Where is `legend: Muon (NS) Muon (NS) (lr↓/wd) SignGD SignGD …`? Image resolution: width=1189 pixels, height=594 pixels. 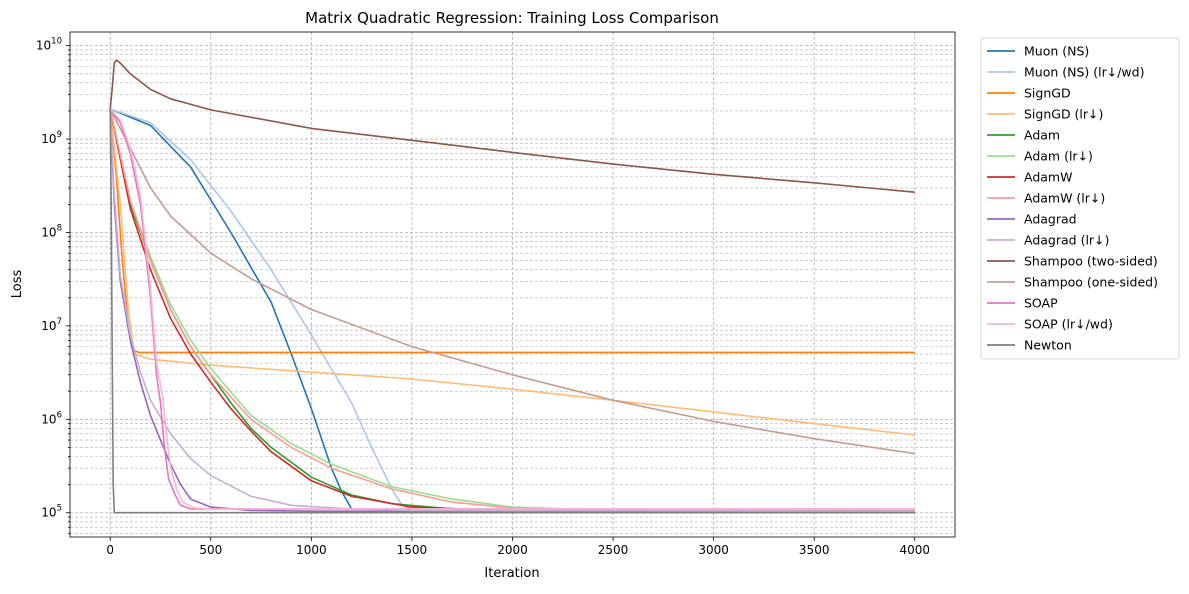 legend: Muon (NS) Muon (NS) (lr↓/wd) SignGD SignGD … is located at coordinates (1080, 198).